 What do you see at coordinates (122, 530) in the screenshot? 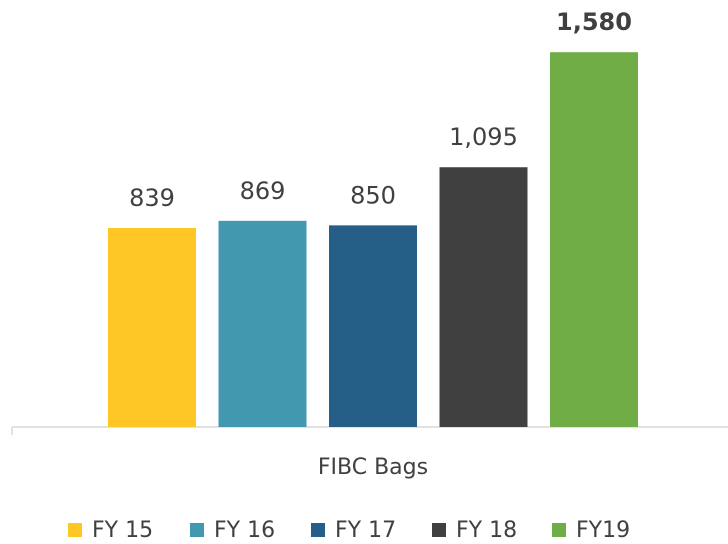
I see `legend-label: FY 15` at bounding box center [122, 530].